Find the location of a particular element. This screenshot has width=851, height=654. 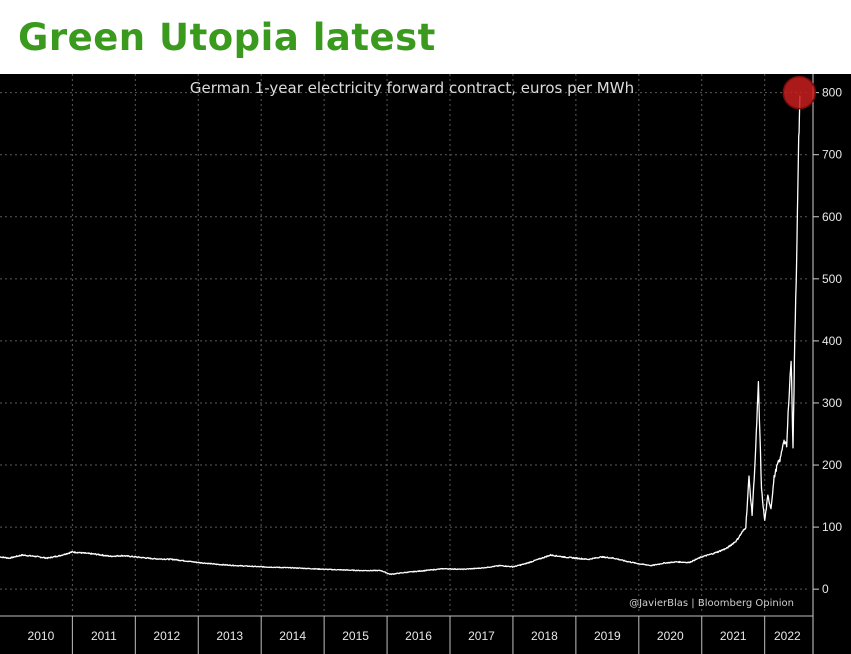

x-tick-label: 2019 is located at coordinates (607, 636).